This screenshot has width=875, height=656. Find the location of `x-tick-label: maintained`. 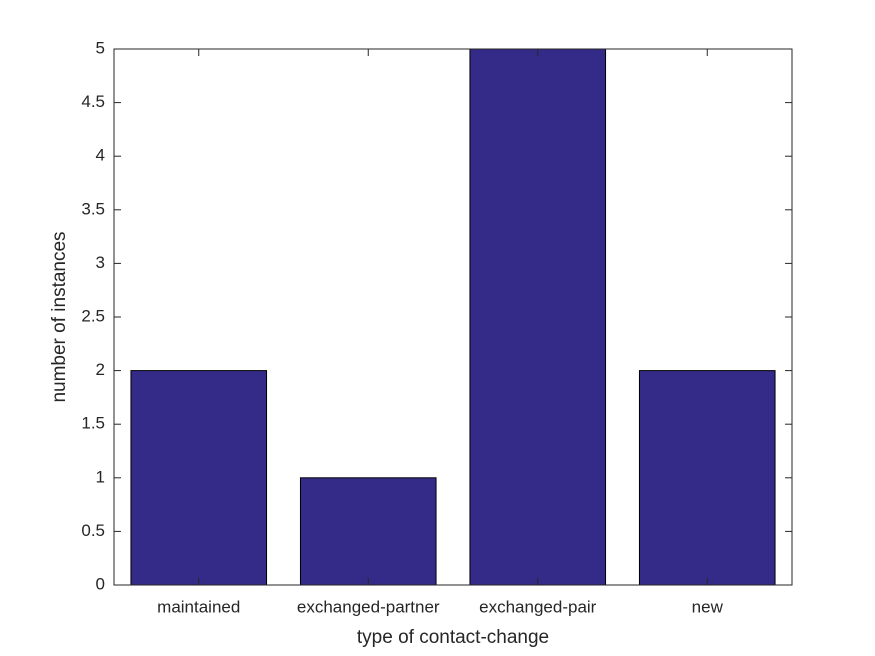

x-tick-label: maintained is located at coordinates (198, 606).